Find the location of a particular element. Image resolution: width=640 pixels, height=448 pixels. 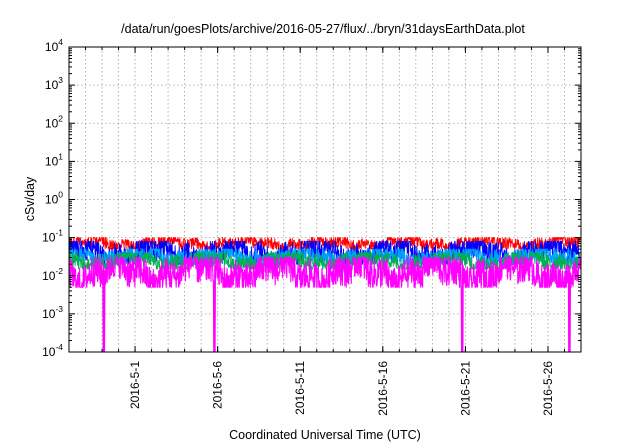

x-tick-label: 2016-5-26 is located at coordinates (548, 388).